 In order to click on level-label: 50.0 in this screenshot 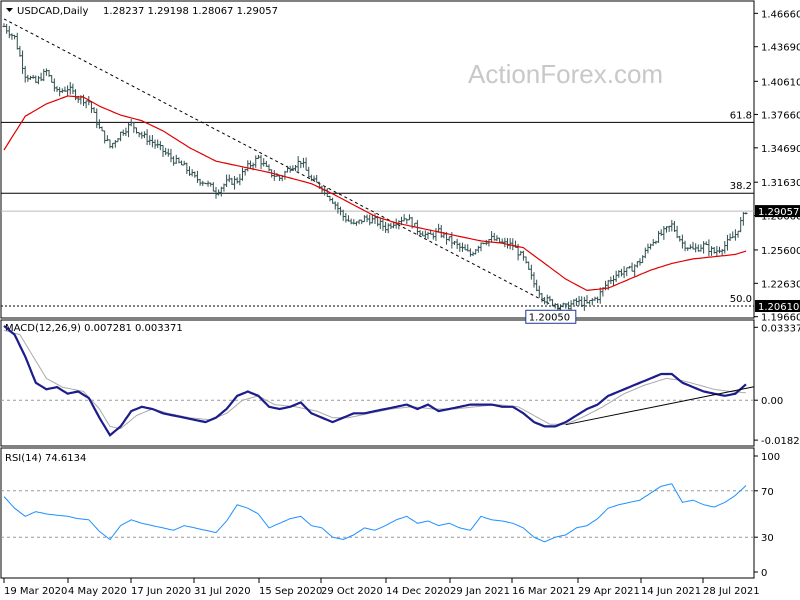, I will do `click(741, 299)`.